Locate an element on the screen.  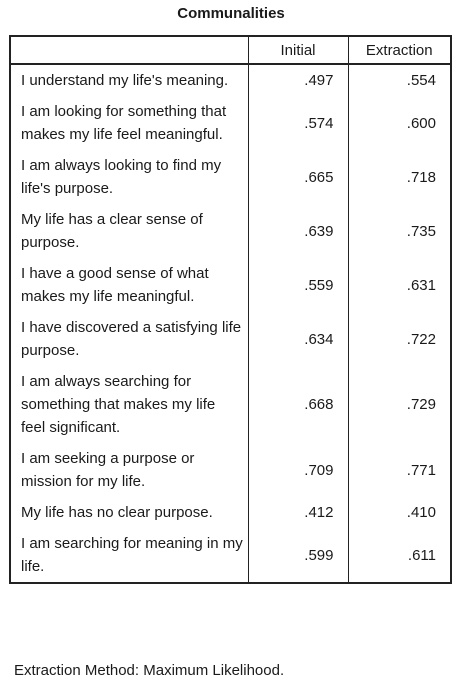
table-title: Communalities is located at coordinates (231, 13).